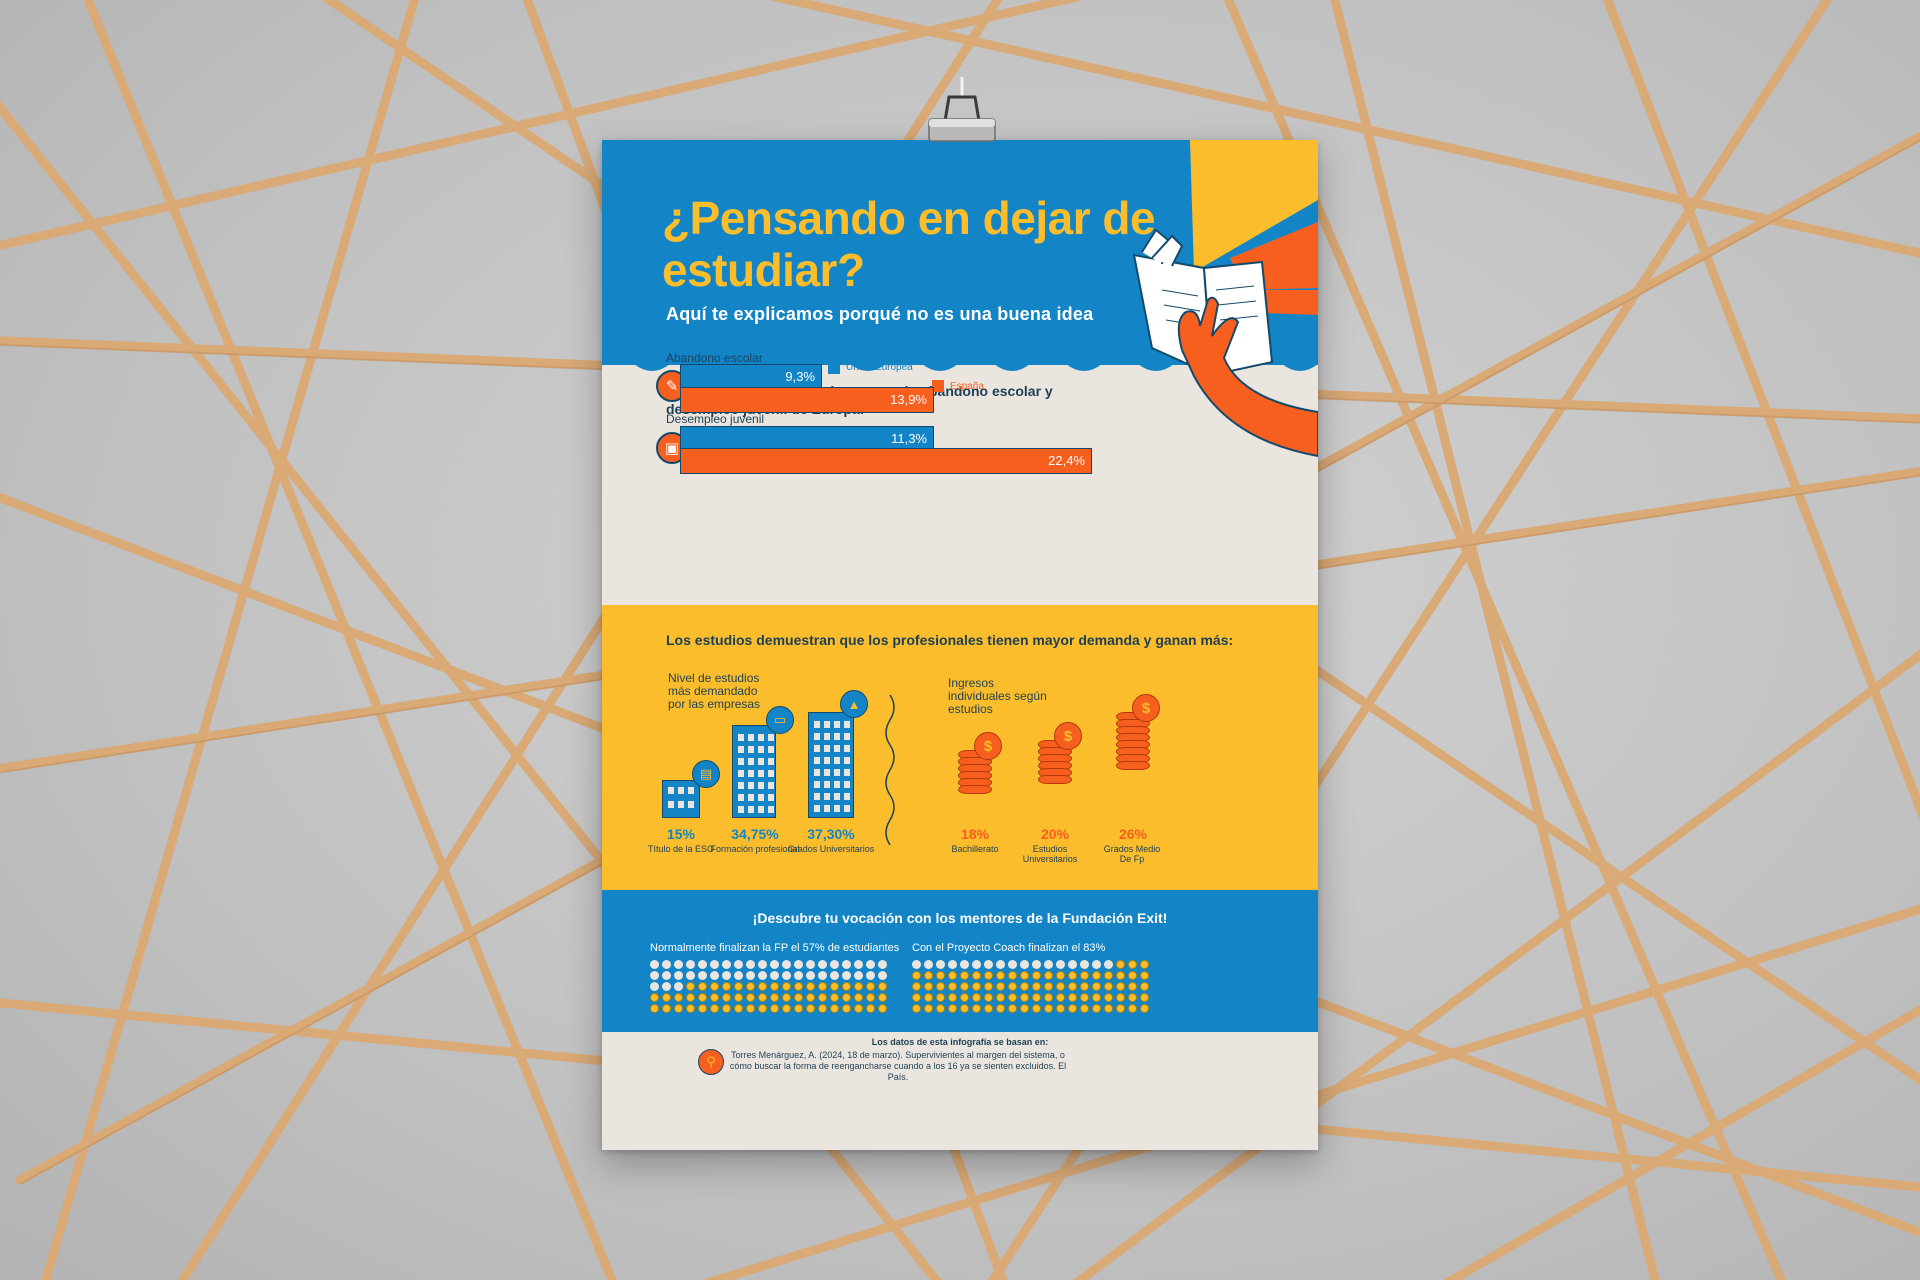 Image resolution: width=1920 pixels, height=1280 pixels. What do you see at coordinates (715, 419) in the screenshot?
I see `bar-group-label-desempleo: Desempleo juvenil` at bounding box center [715, 419].